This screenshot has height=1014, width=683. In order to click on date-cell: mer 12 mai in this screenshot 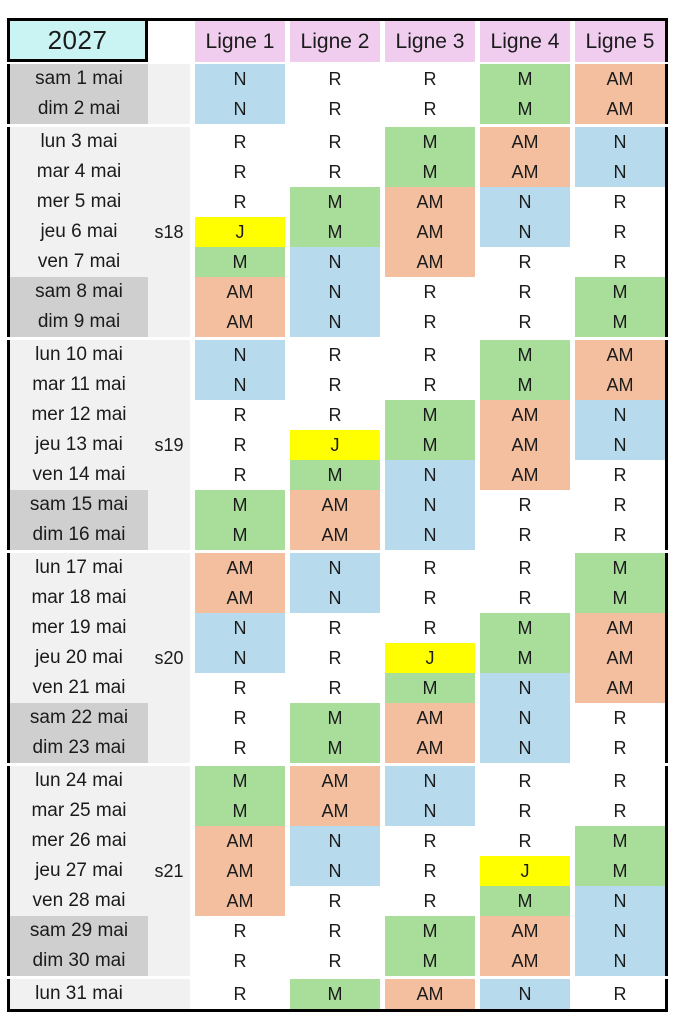, I will do `click(79, 415)`.